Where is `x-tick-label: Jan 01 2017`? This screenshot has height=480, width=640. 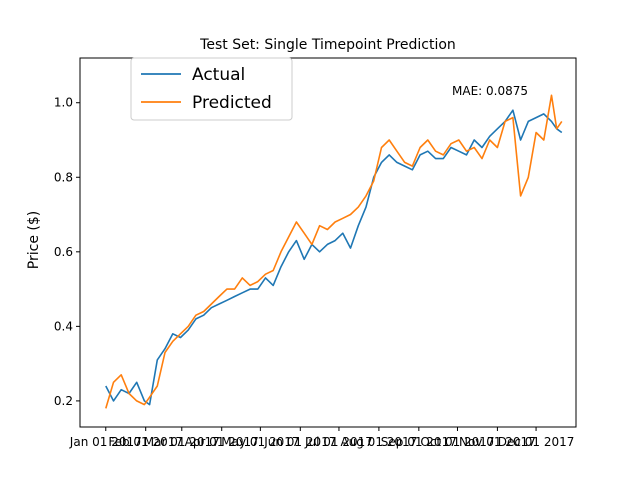 x-tick-label: Jan 01 2017 is located at coordinates (105, 442).